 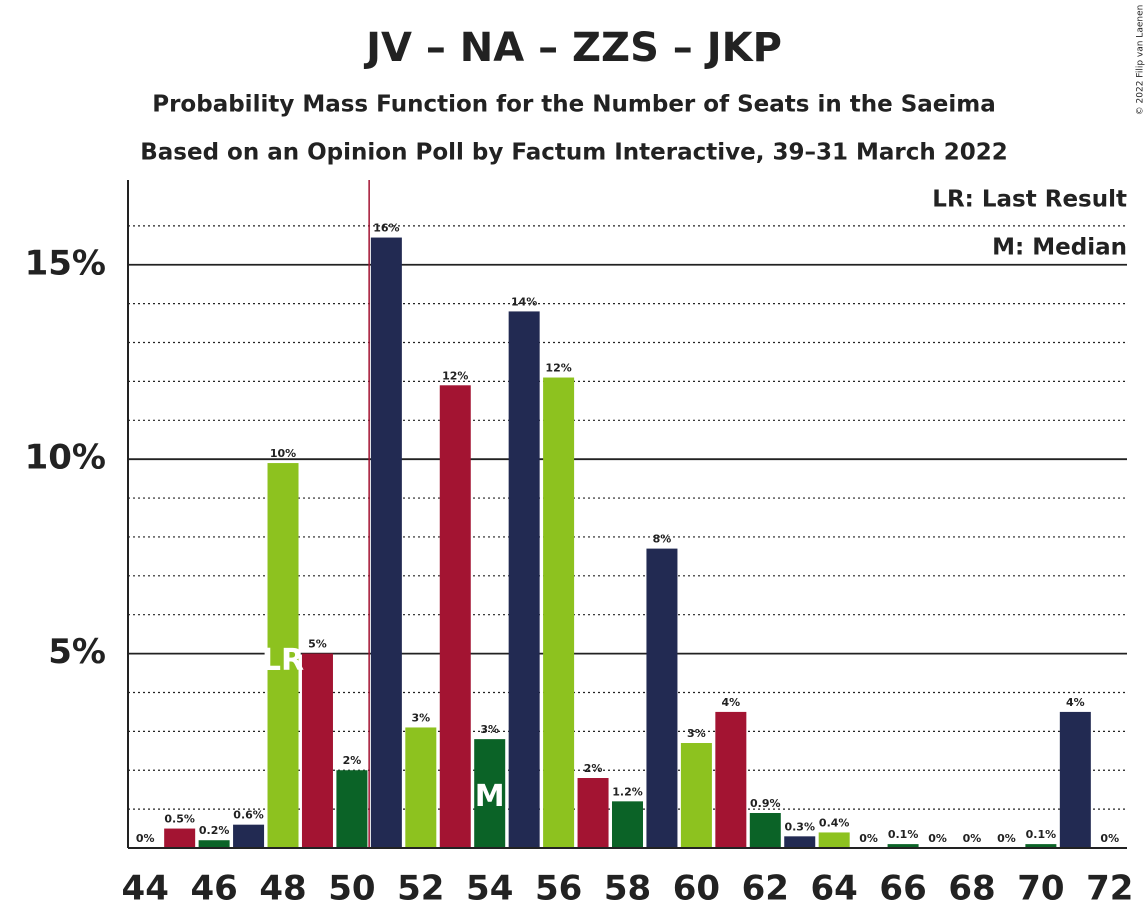 What do you see at coordinates (662, 539) in the screenshot?
I see `data-label: 8%` at bounding box center [662, 539].